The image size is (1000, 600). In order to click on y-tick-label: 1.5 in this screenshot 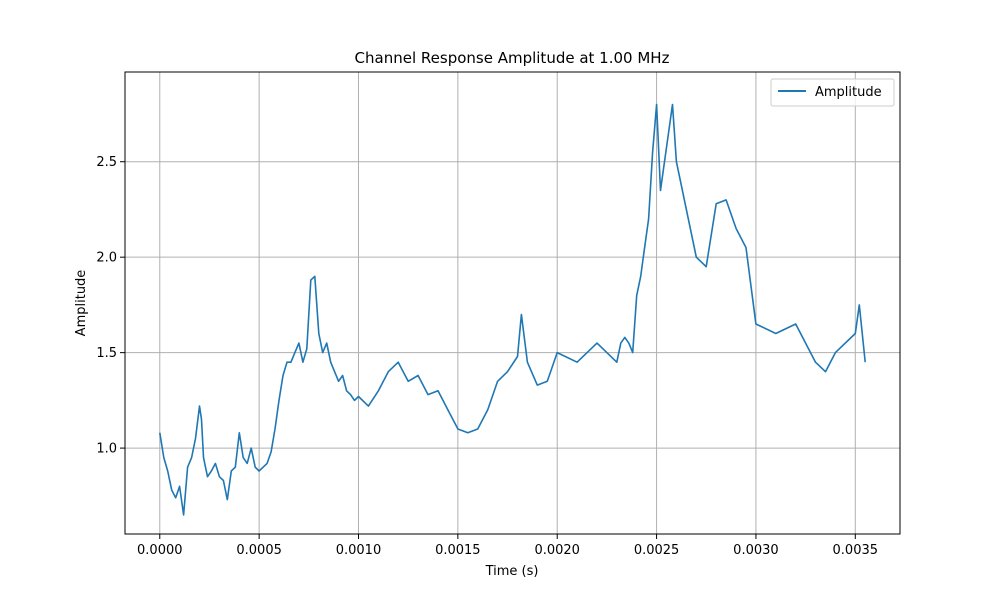, I will do `click(106, 353)`.